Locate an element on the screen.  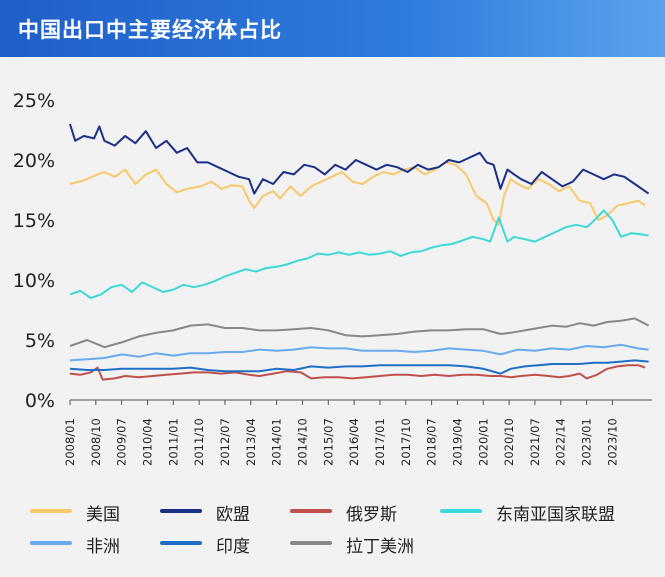
x-tick-label: 2022/14 is located at coordinates (561, 442).